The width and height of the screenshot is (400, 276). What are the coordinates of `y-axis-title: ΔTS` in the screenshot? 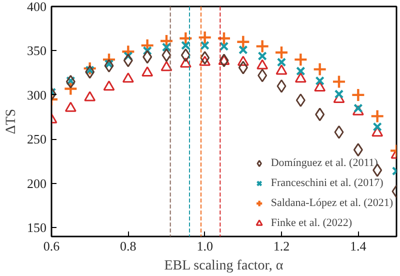 It's located at (11, 121).